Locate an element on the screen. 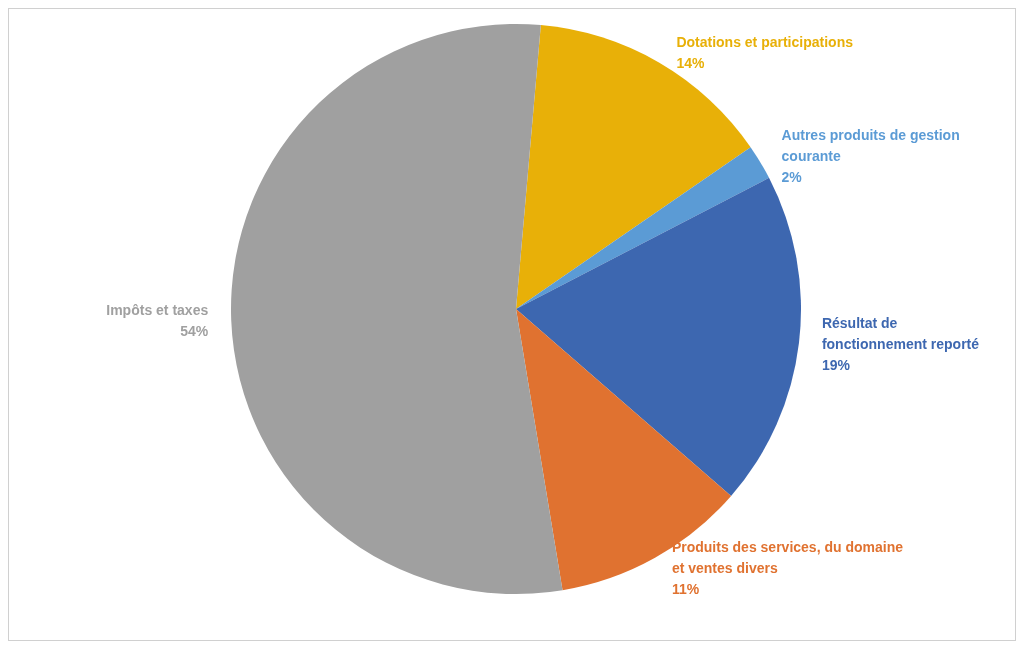  data-label: 14% is located at coordinates (690, 62).